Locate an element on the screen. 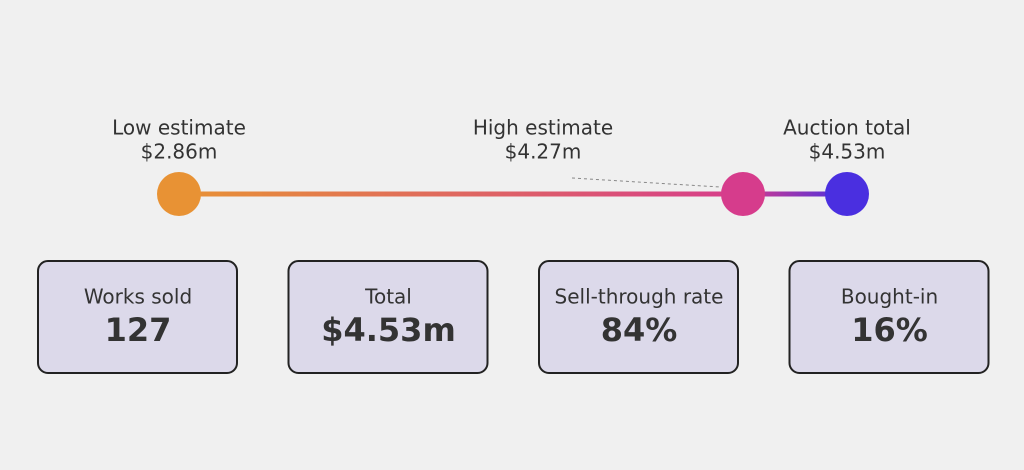 The image size is (1024, 470). value-label: $4.27m is located at coordinates (543, 152).